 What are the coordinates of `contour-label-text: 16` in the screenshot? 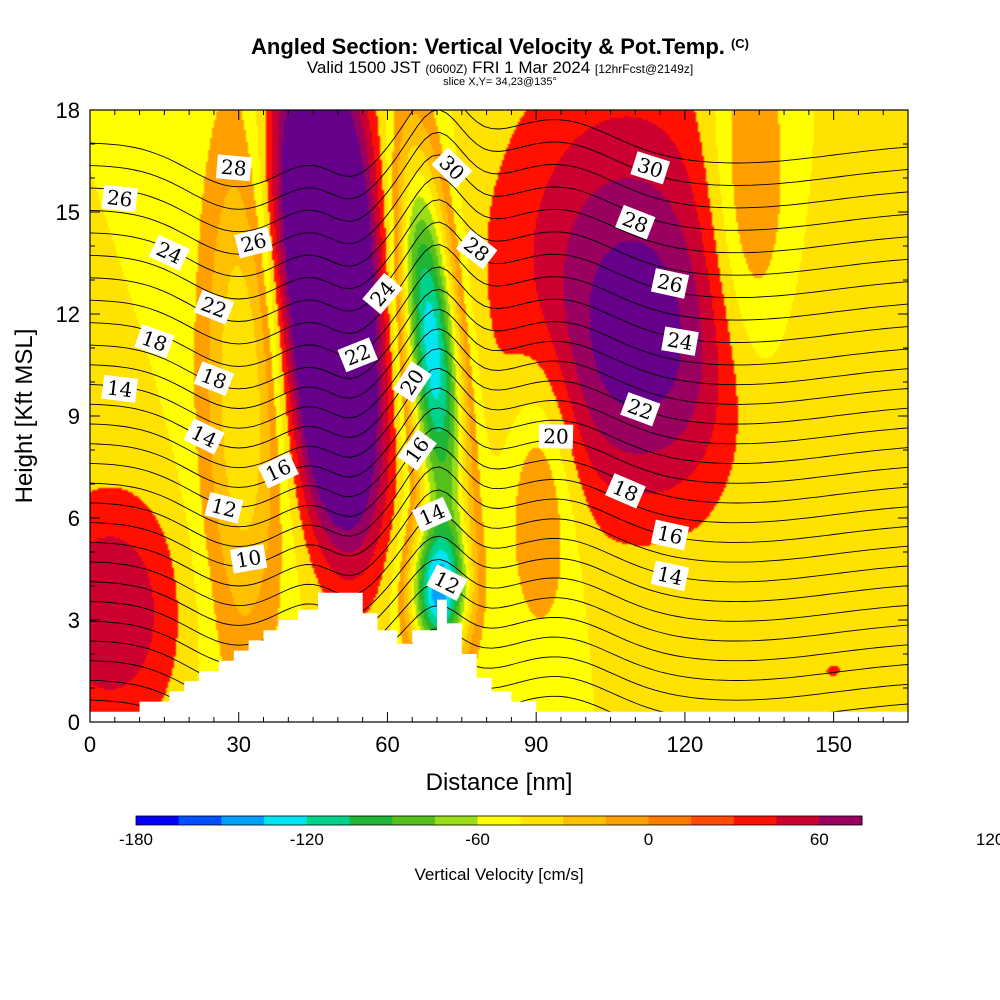 It's located at (670, 535).